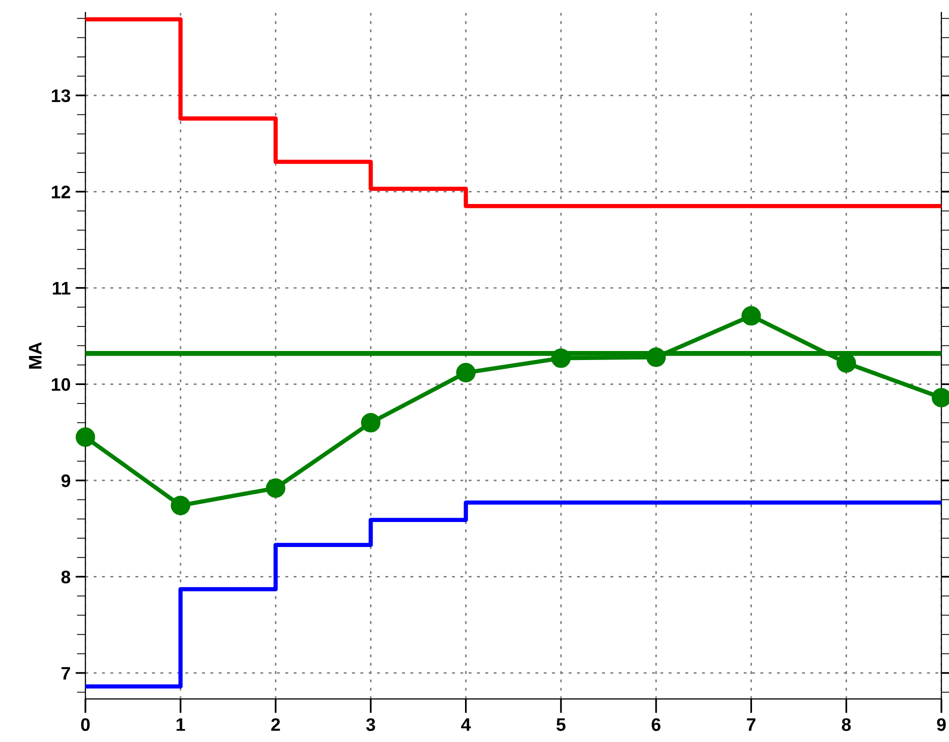 The width and height of the screenshot is (949, 742). What do you see at coordinates (61, 288) in the screenshot?
I see `y-tick-label: 11` at bounding box center [61, 288].